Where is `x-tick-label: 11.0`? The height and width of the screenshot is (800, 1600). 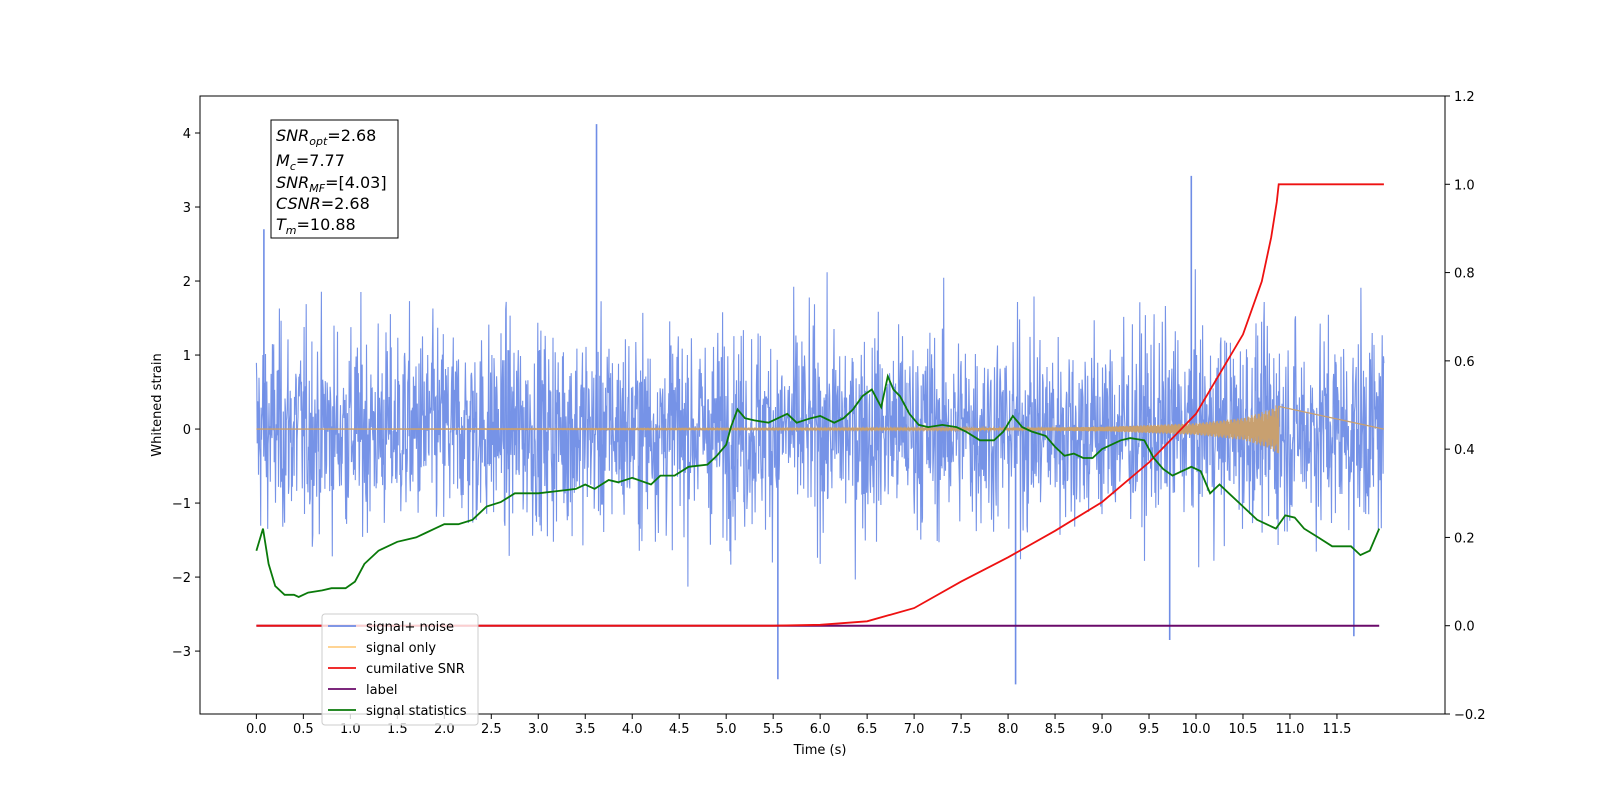 x-tick-label: 11.0 is located at coordinates (1289, 729).